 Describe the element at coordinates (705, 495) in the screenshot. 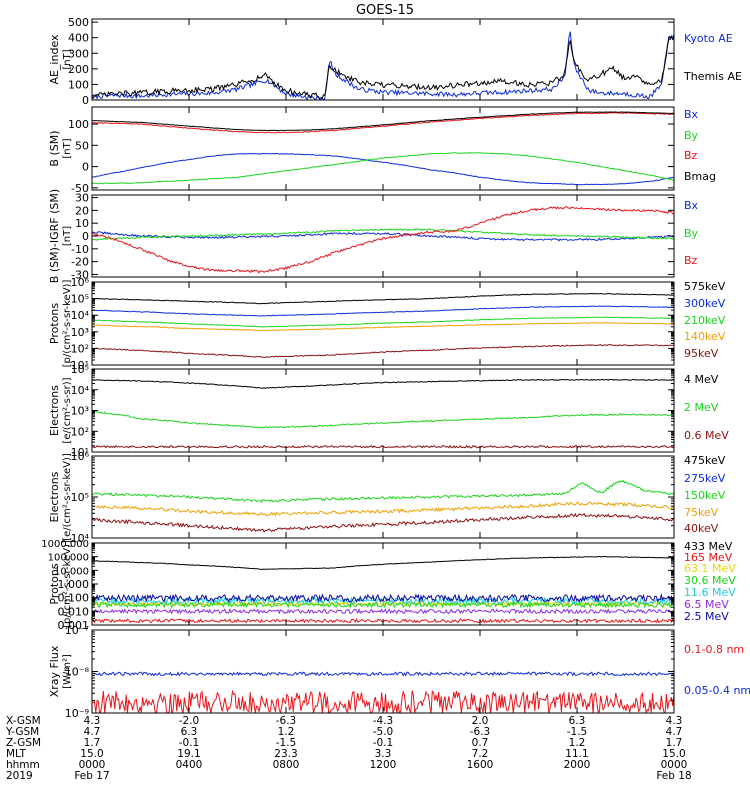

I see `legend-entry: 150keV` at that location.